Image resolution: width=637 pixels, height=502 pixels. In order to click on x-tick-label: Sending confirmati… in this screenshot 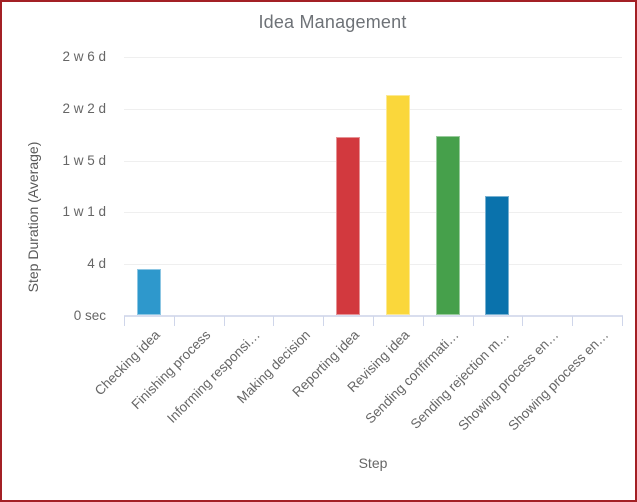, I will do `click(412, 377)`.